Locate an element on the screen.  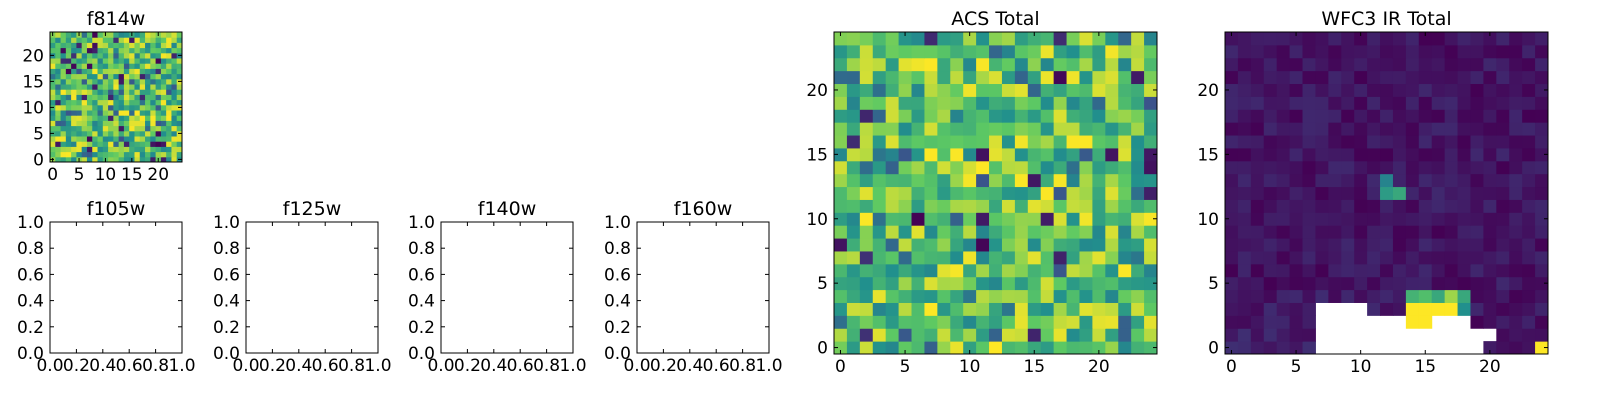
panel-f105w-xtick-label: 0.4 is located at coordinates (102, 366).